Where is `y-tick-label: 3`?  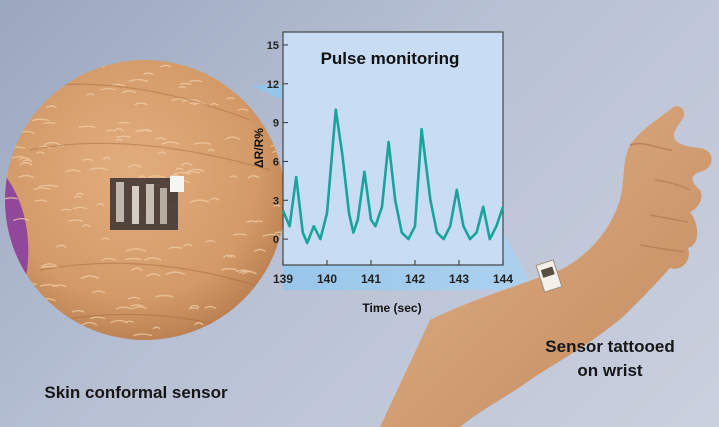
y-tick-label: 3 is located at coordinates (276, 201).